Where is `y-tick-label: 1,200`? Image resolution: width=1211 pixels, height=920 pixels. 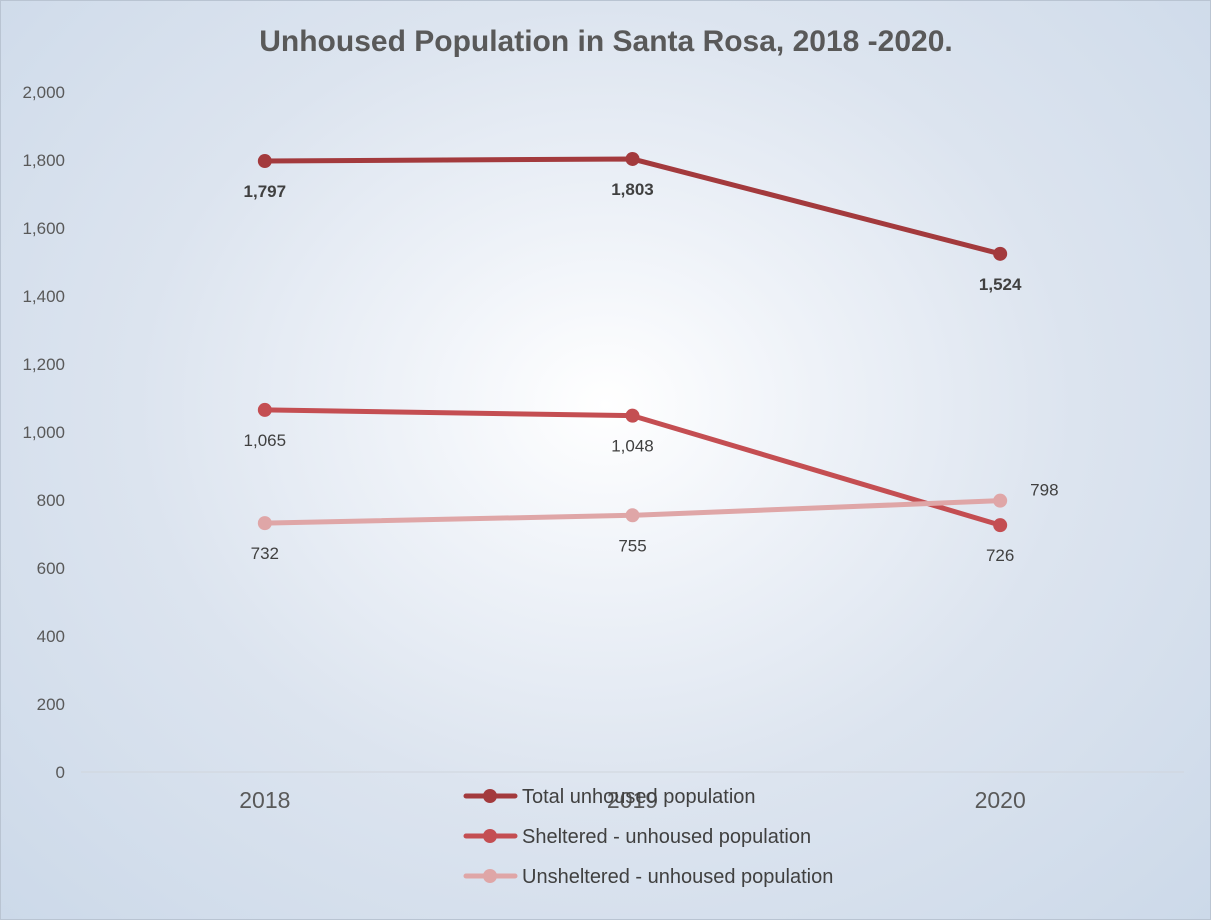
y-tick-label: 1,200 is located at coordinates (43, 364).